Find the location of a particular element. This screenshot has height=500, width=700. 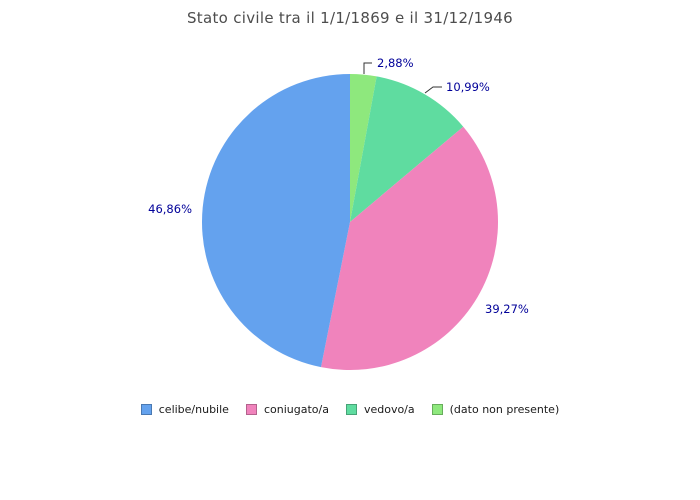

legend-swatch-vedovo is located at coordinates (351, 409).